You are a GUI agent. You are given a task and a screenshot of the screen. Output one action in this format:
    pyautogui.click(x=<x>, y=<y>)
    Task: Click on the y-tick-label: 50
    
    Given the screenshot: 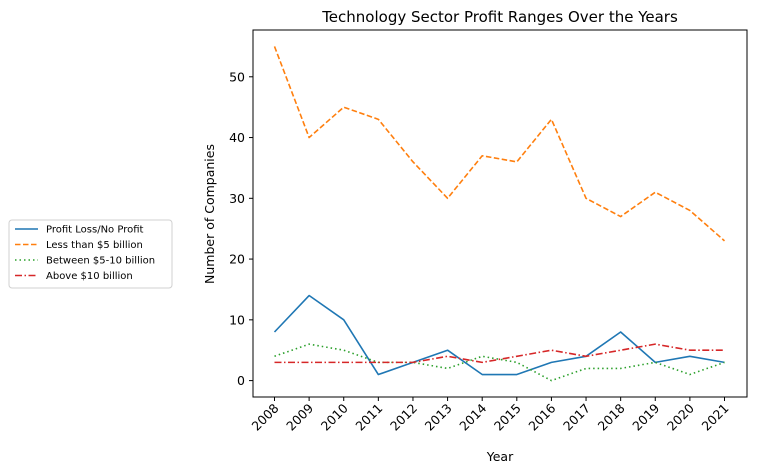 What is the action you would take?
    pyautogui.click(x=237, y=76)
    